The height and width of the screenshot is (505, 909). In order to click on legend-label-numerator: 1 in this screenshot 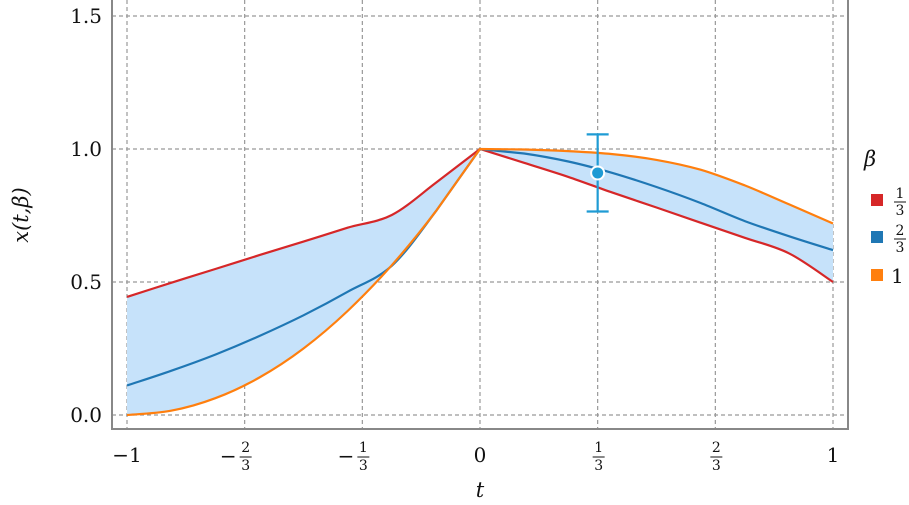, I will do `click(900, 194)`.